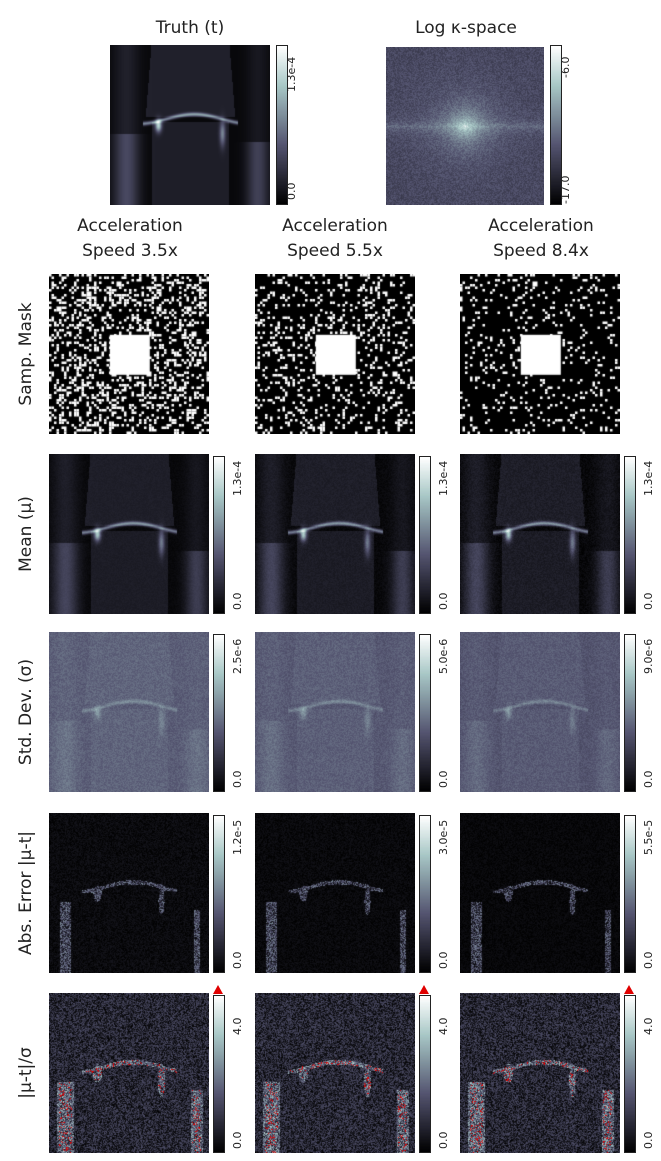  I want to click on abs-error-cbar-max-col2: 3.0e-5, so click(443, 837).